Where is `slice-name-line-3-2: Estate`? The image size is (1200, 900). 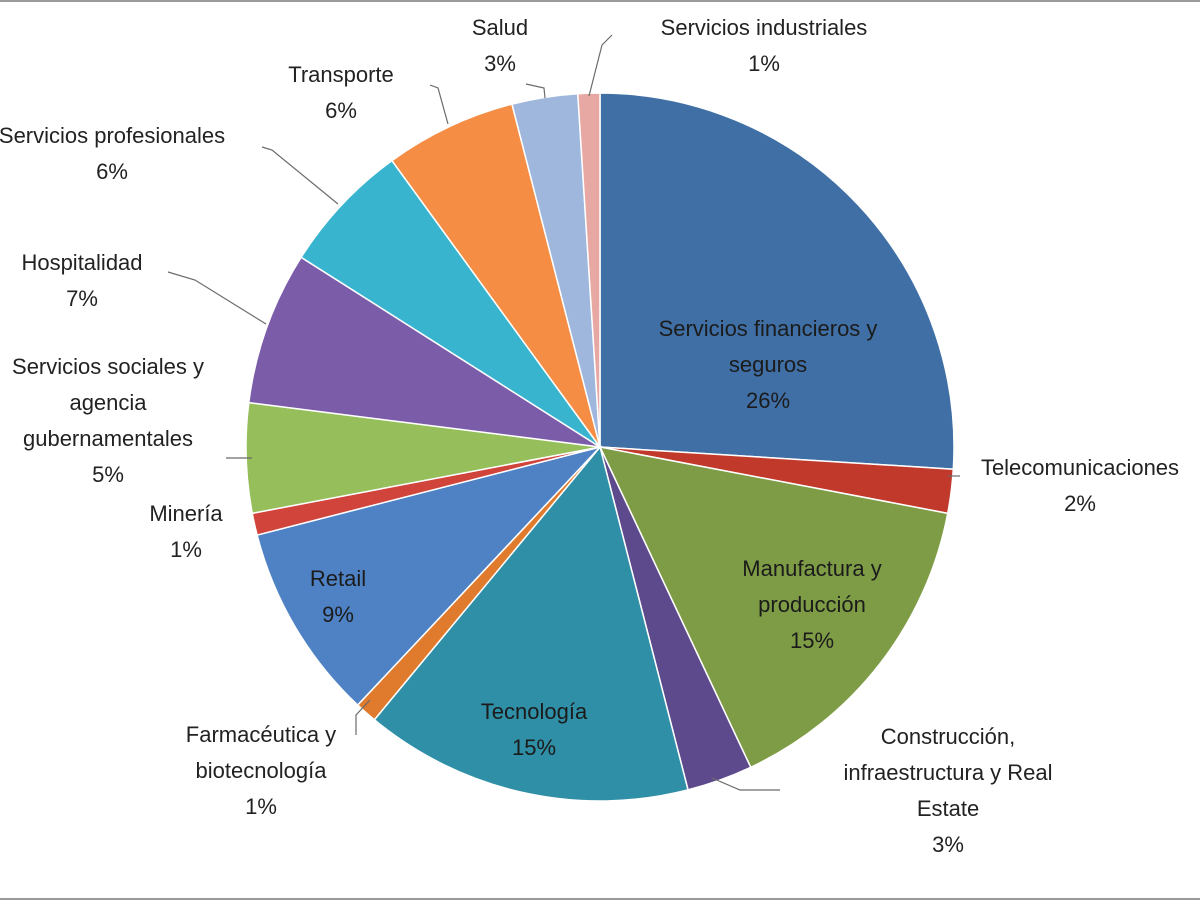
slice-name-line-3-2: Estate is located at coordinates (948, 808).